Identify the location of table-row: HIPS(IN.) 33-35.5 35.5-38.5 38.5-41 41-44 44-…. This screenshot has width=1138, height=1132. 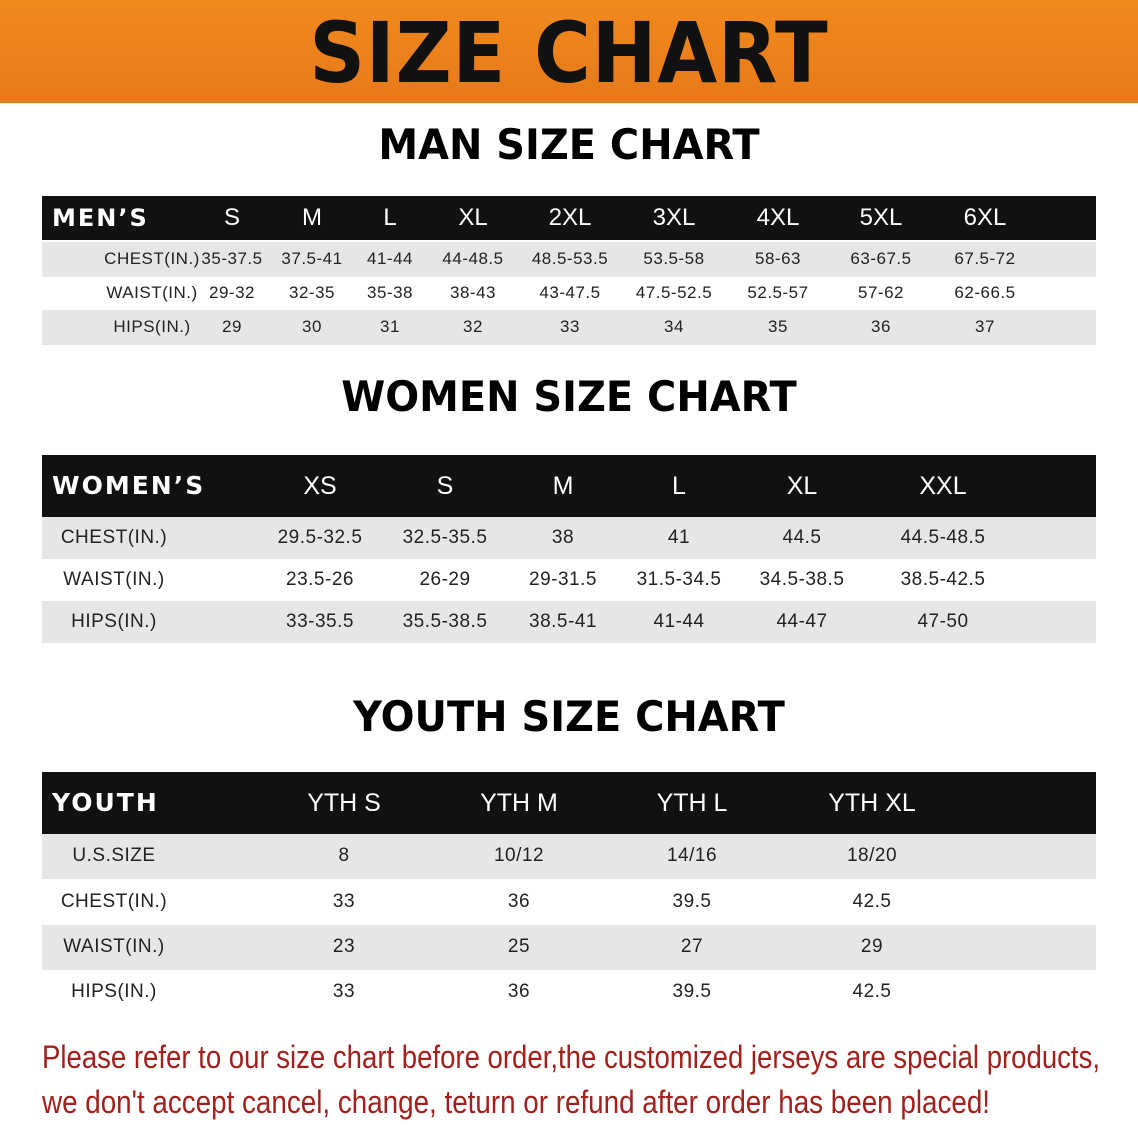
(569, 622).